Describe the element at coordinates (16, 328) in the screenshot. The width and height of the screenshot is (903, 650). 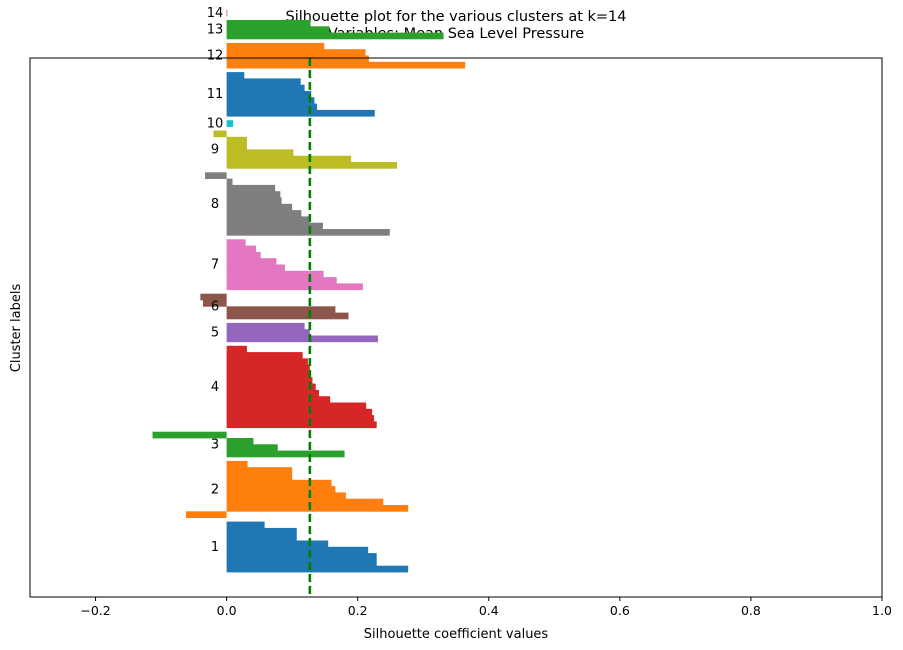
I see `y-axis-label: Cluster labels` at that location.